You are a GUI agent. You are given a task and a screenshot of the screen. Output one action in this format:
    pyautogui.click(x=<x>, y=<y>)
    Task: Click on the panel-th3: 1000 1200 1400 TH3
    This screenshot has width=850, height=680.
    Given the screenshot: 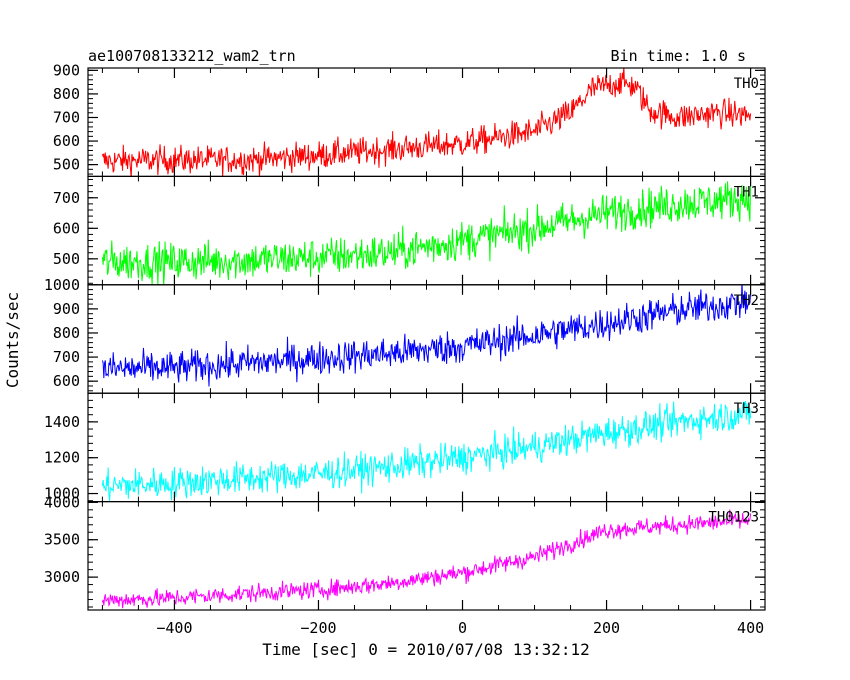 What is the action you would take?
    pyautogui.click(x=405, y=447)
    